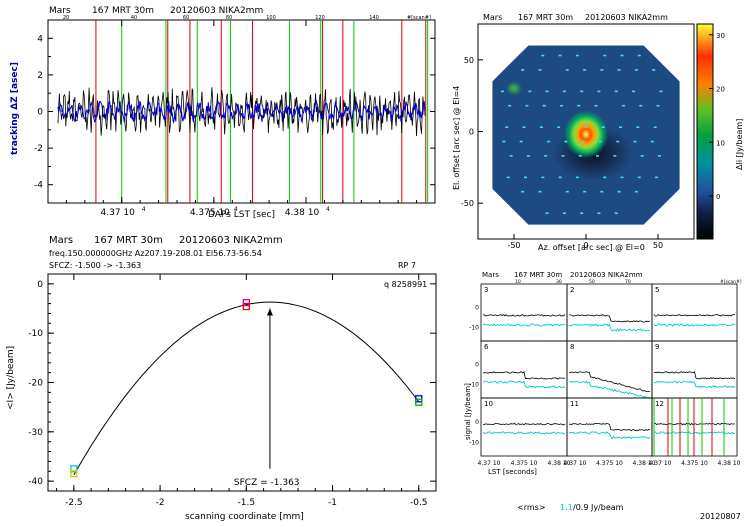 This screenshot has height=527, width=751. Describe the element at coordinates (38, 149) in the screenshot. I see `tracking-ytick-label-3: -2` at that location.